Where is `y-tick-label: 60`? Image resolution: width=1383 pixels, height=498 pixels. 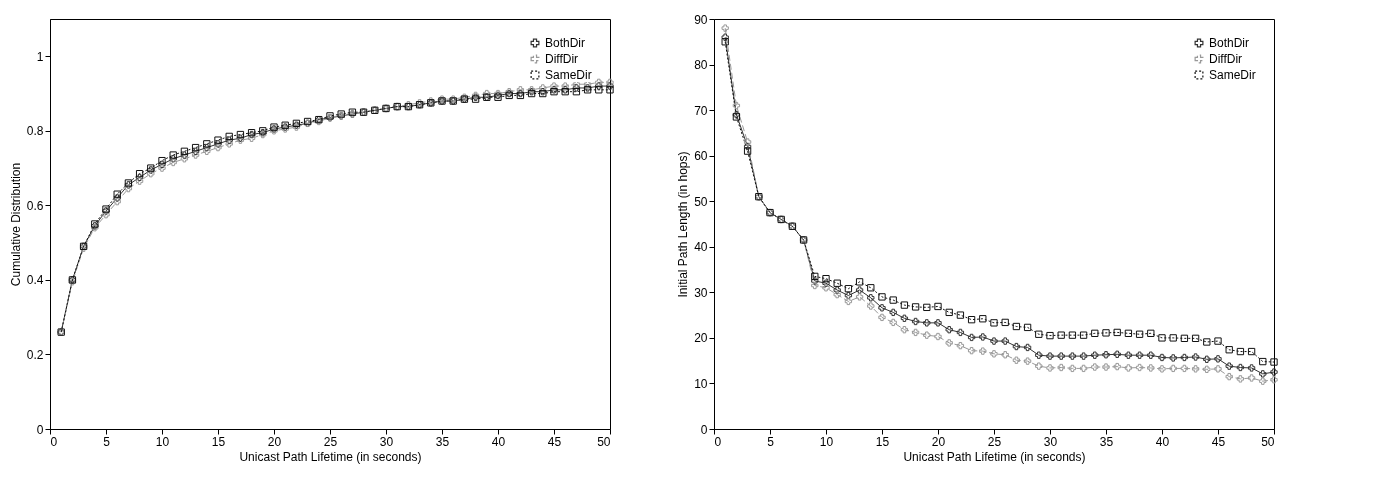
y-tick-label: 60 is located at coordinates (701, 156).